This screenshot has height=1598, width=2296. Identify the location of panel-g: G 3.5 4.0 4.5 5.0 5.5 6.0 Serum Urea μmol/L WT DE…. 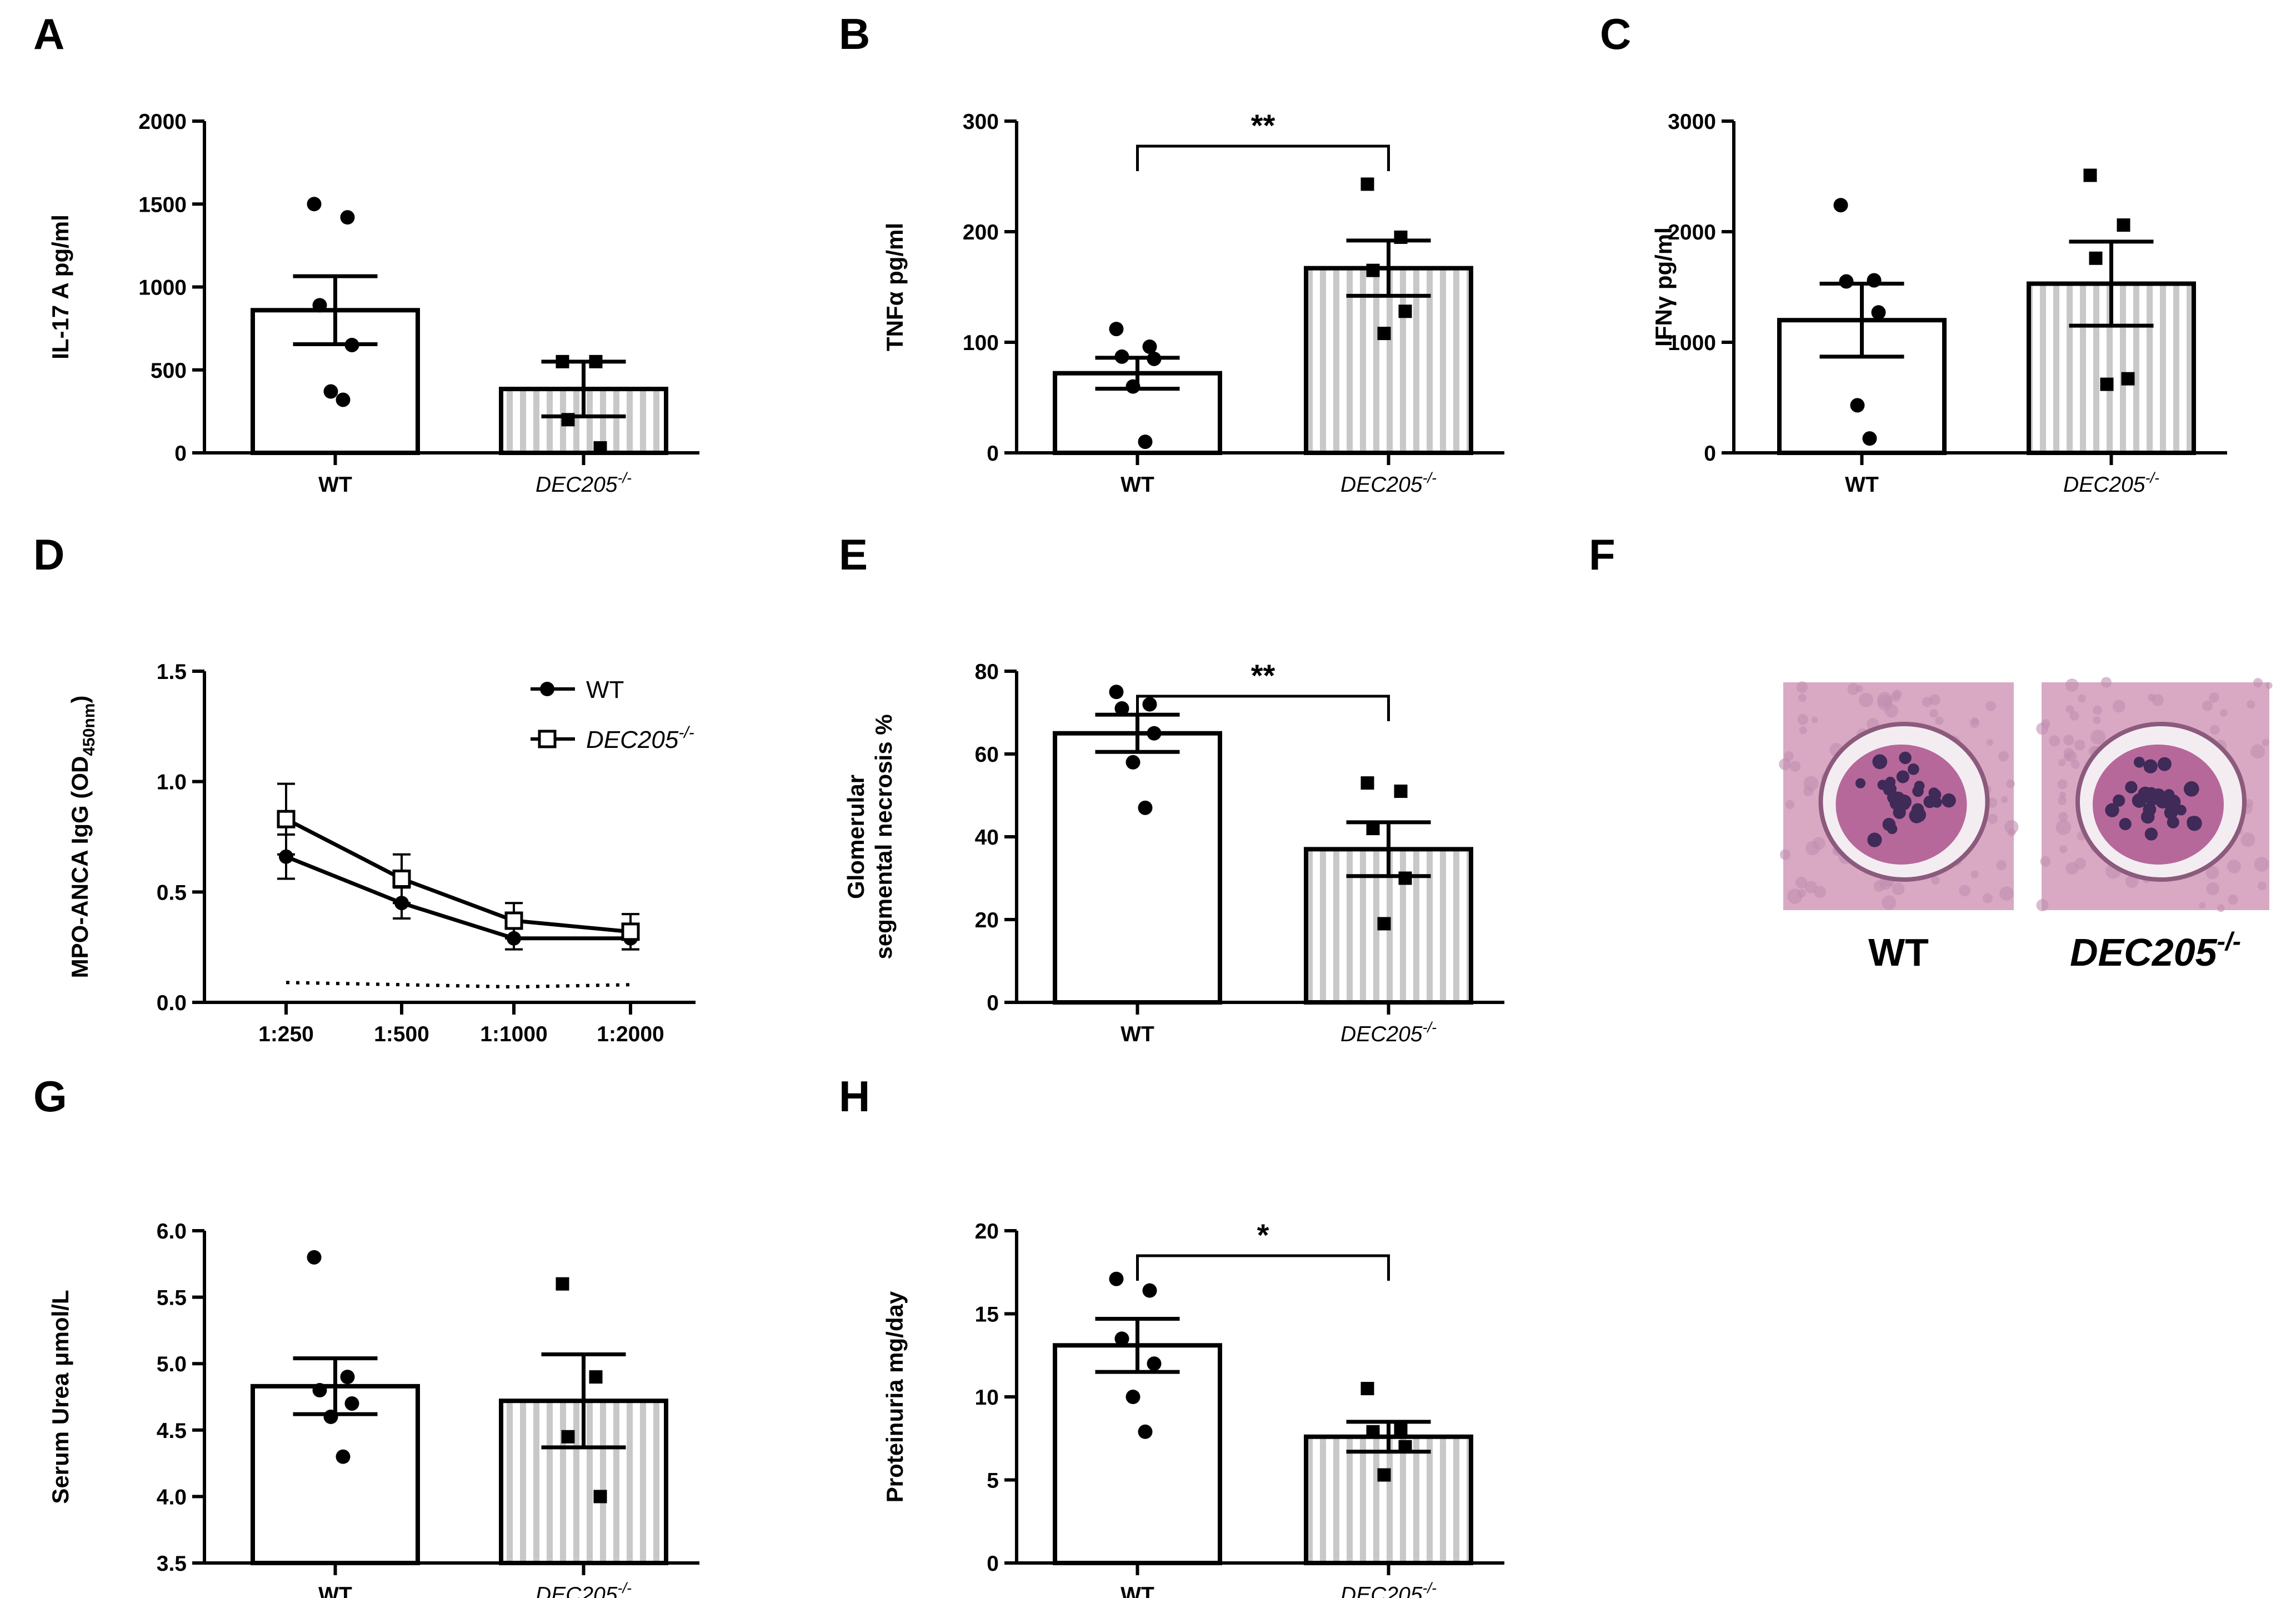
(366, 1335).